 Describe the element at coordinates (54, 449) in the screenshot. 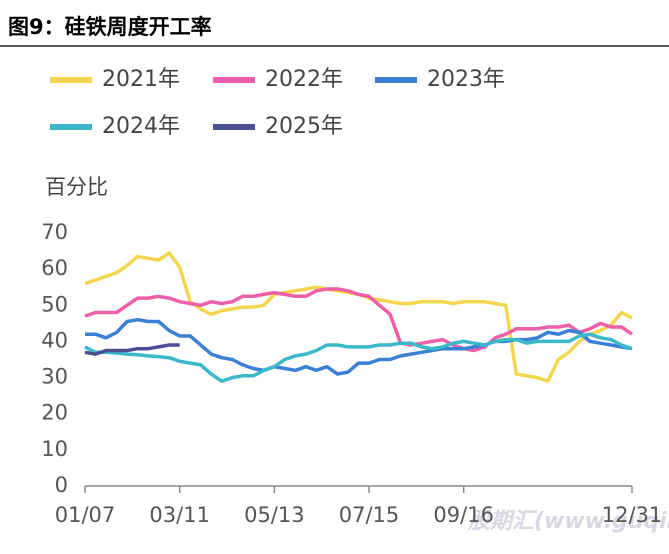

I see `y-tick-label: 10` at that location.